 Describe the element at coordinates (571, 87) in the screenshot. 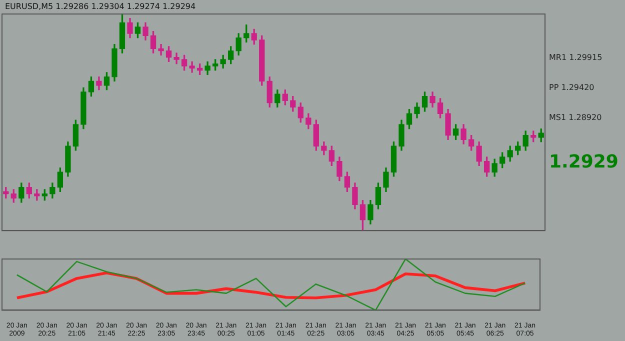

I see `text: PP 1.29420` at that location.